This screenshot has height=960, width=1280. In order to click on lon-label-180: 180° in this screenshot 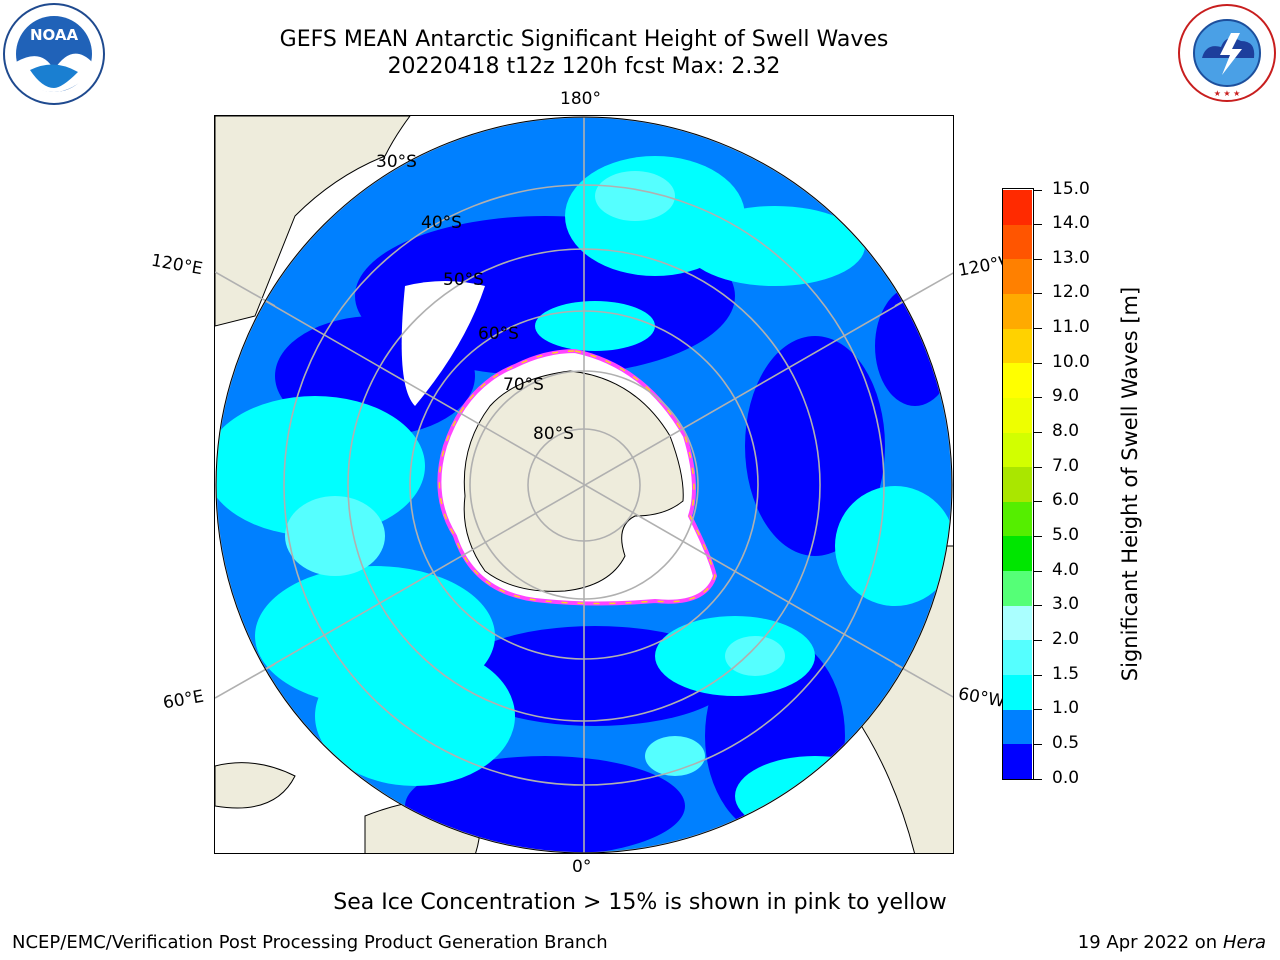, I will do `click(580, 99)`.